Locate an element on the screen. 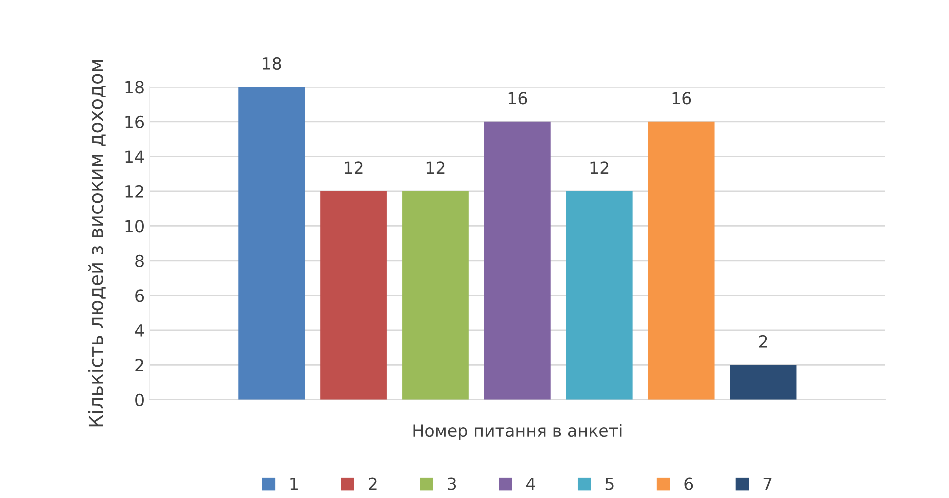 The width and height of the screenshot is (949, 498). y-tick-label: 2 is located at coordinates (140, 365).